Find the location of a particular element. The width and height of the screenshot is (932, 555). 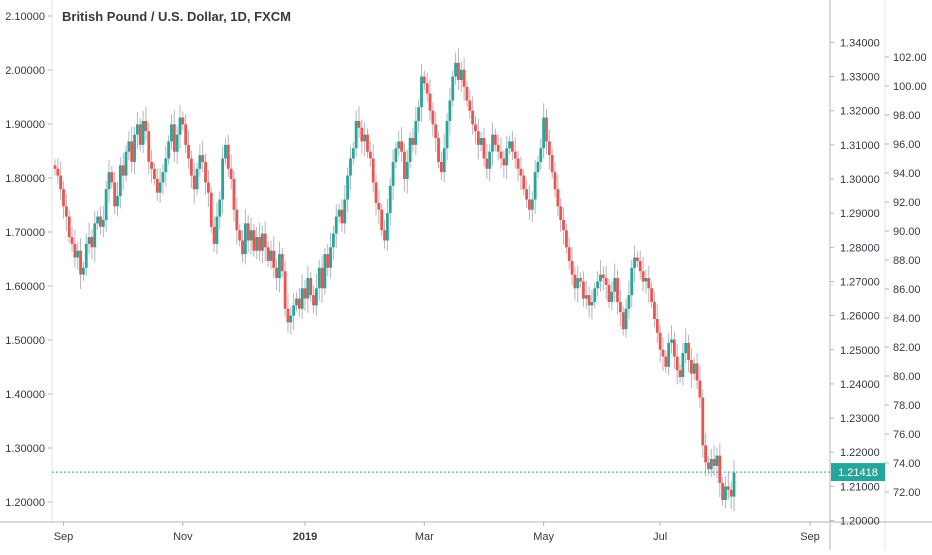

x-axis-tick-label: Sep is located at coordinates (810, 537).